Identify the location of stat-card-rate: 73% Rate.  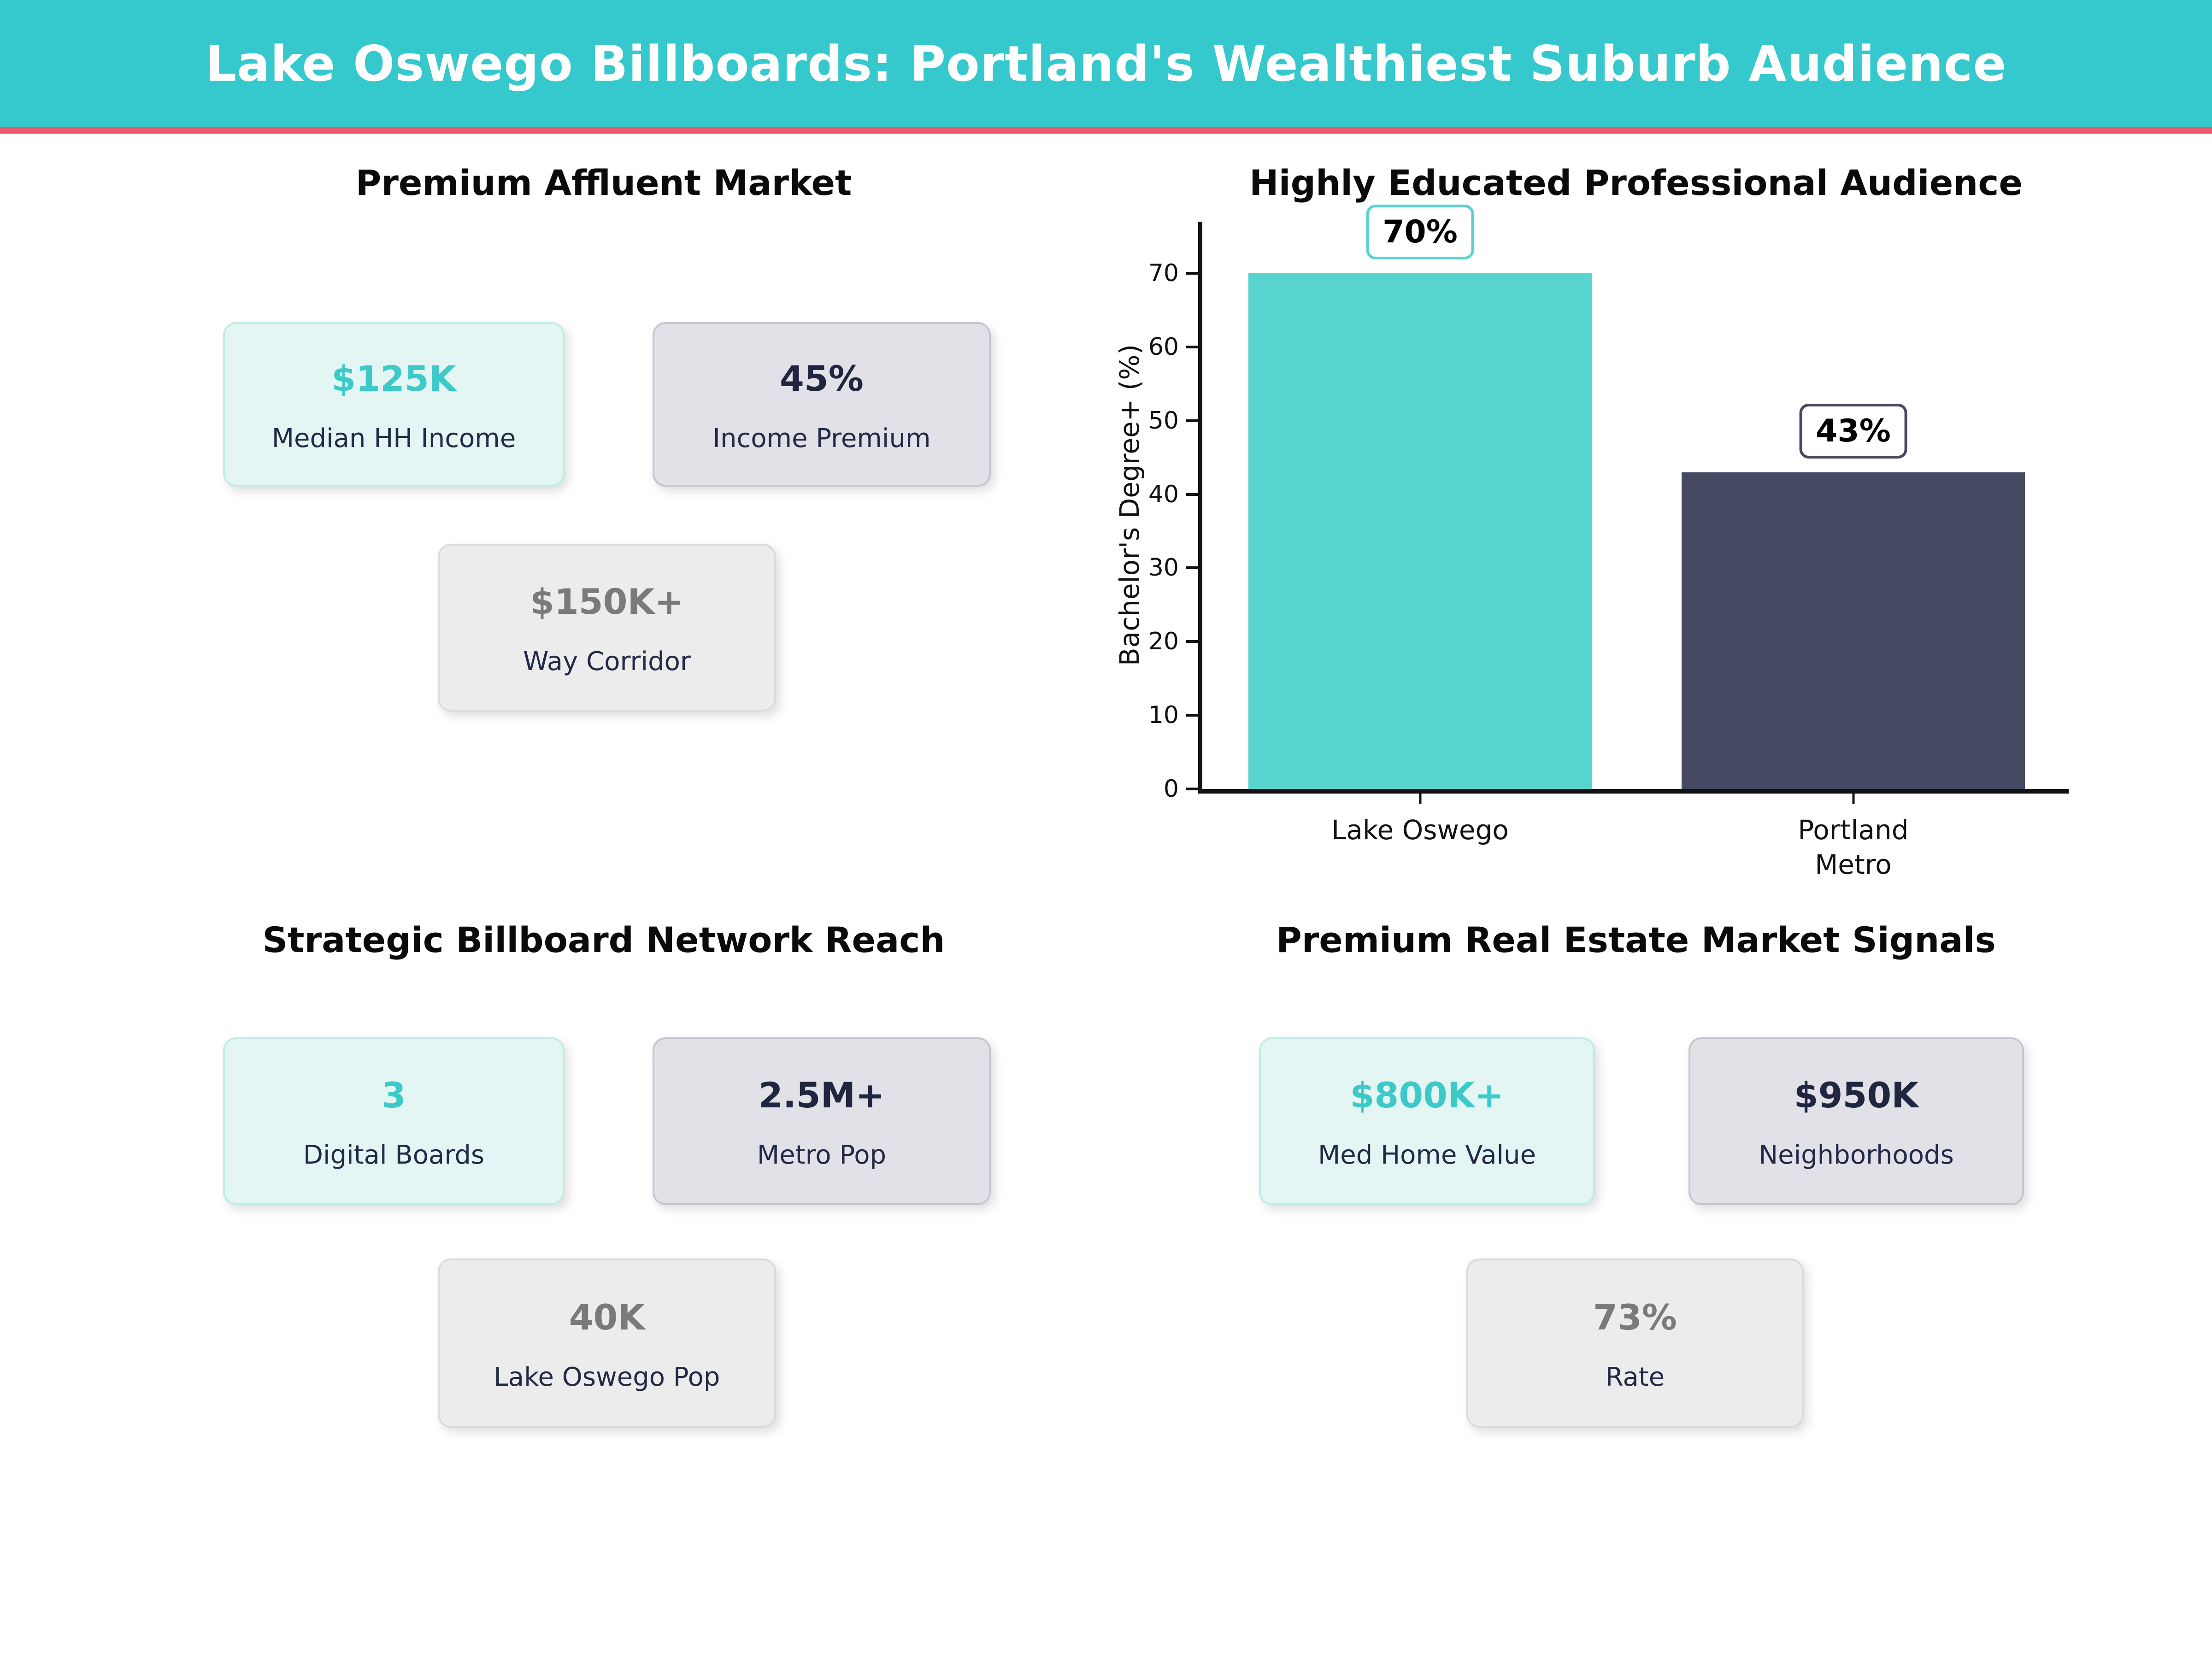
(1635, 1343).